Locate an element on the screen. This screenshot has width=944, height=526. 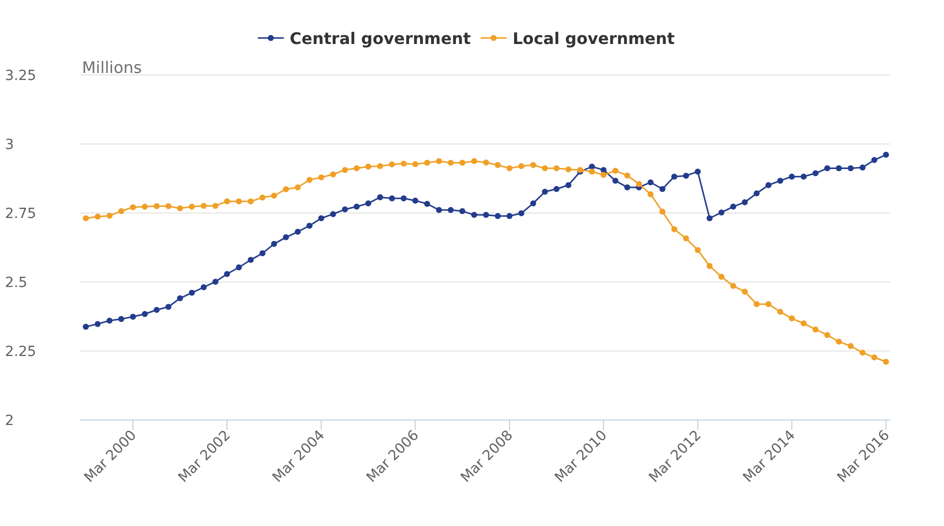
y-axis-title: Millions is located at coordinates (112, 67).